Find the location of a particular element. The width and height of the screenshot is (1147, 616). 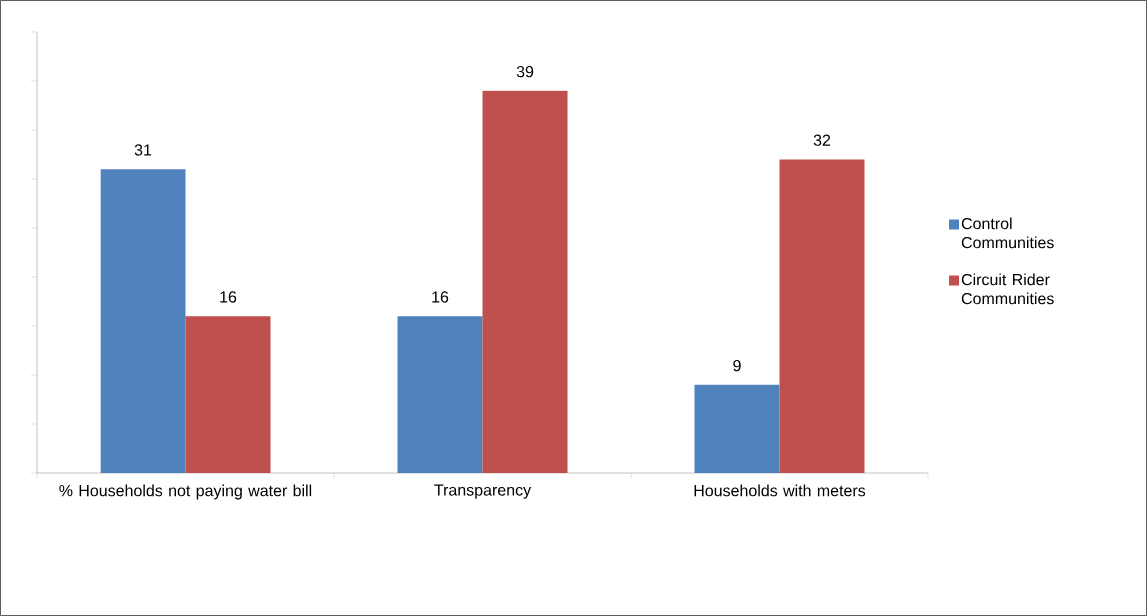

legend-label: Control Communities is located at coordinates (1007, 233).